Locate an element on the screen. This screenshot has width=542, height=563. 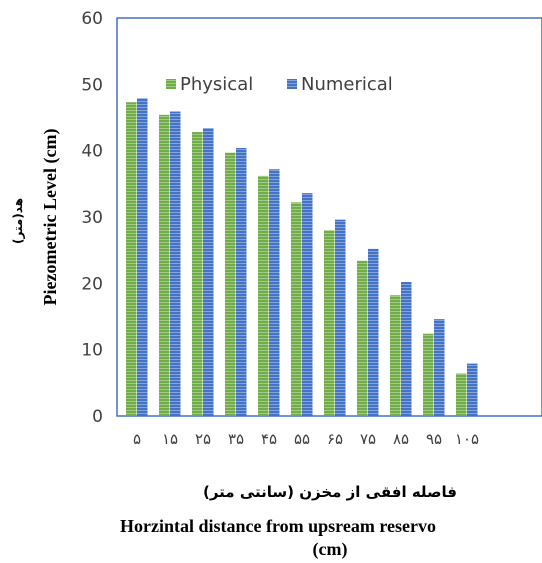
x-tick-label: ۸۵ is located at coordinates (401, 439).